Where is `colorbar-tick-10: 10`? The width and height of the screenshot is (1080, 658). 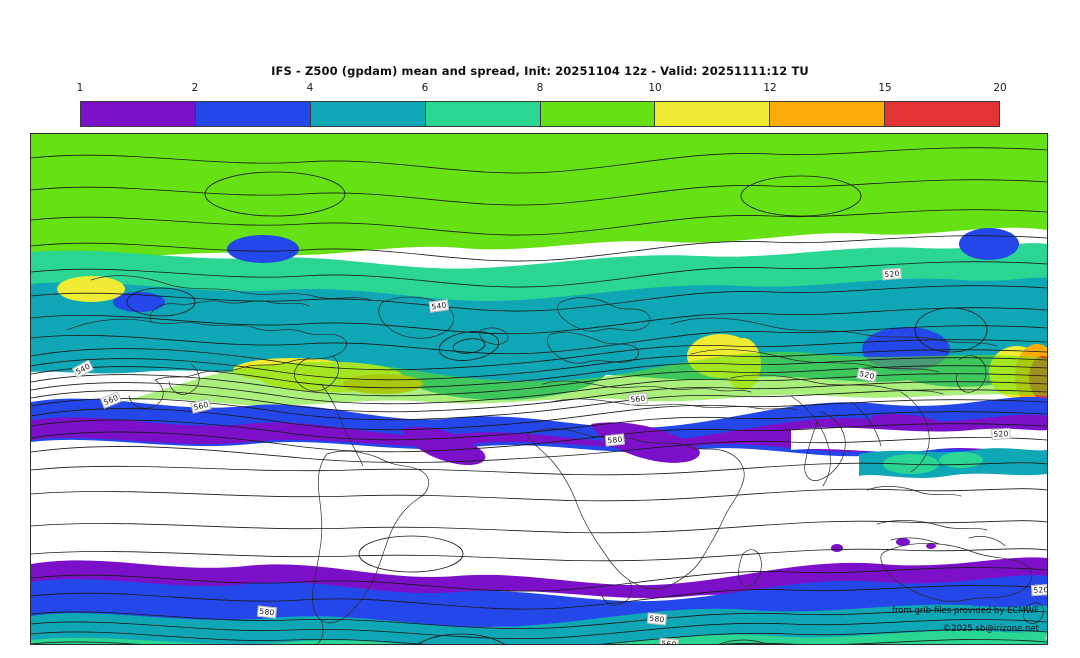
colorbar-tick-10: 10 is located at coordinates (655, 88).